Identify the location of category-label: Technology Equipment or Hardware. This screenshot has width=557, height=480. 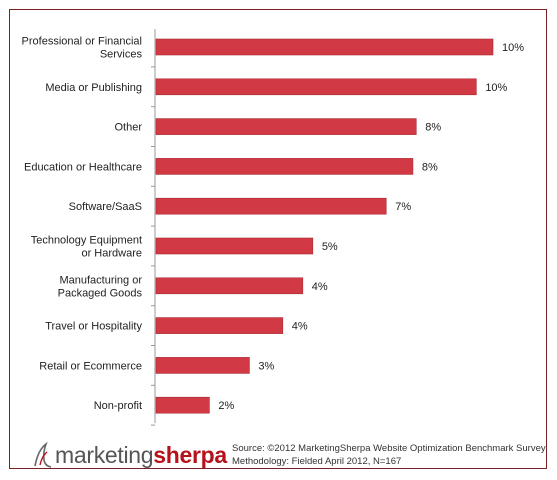
(86, 247).